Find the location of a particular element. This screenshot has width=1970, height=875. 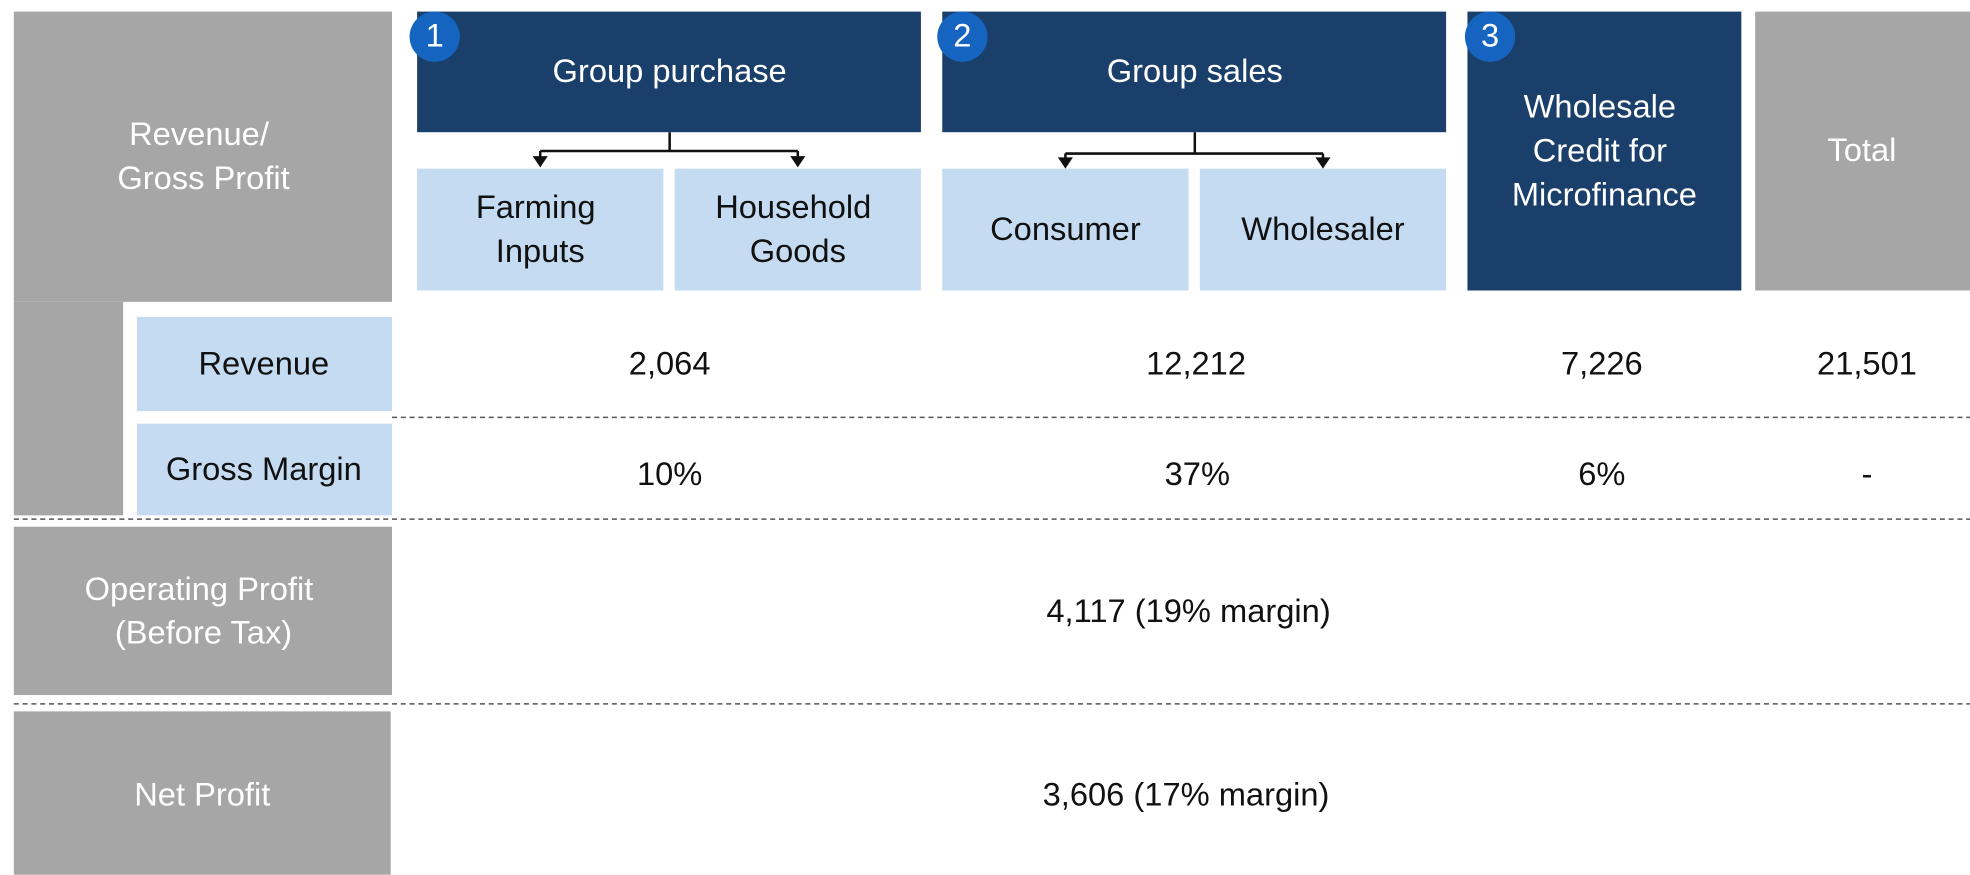

row-header: Revenue/ Gross Profit is located at coordinates (203, 155).